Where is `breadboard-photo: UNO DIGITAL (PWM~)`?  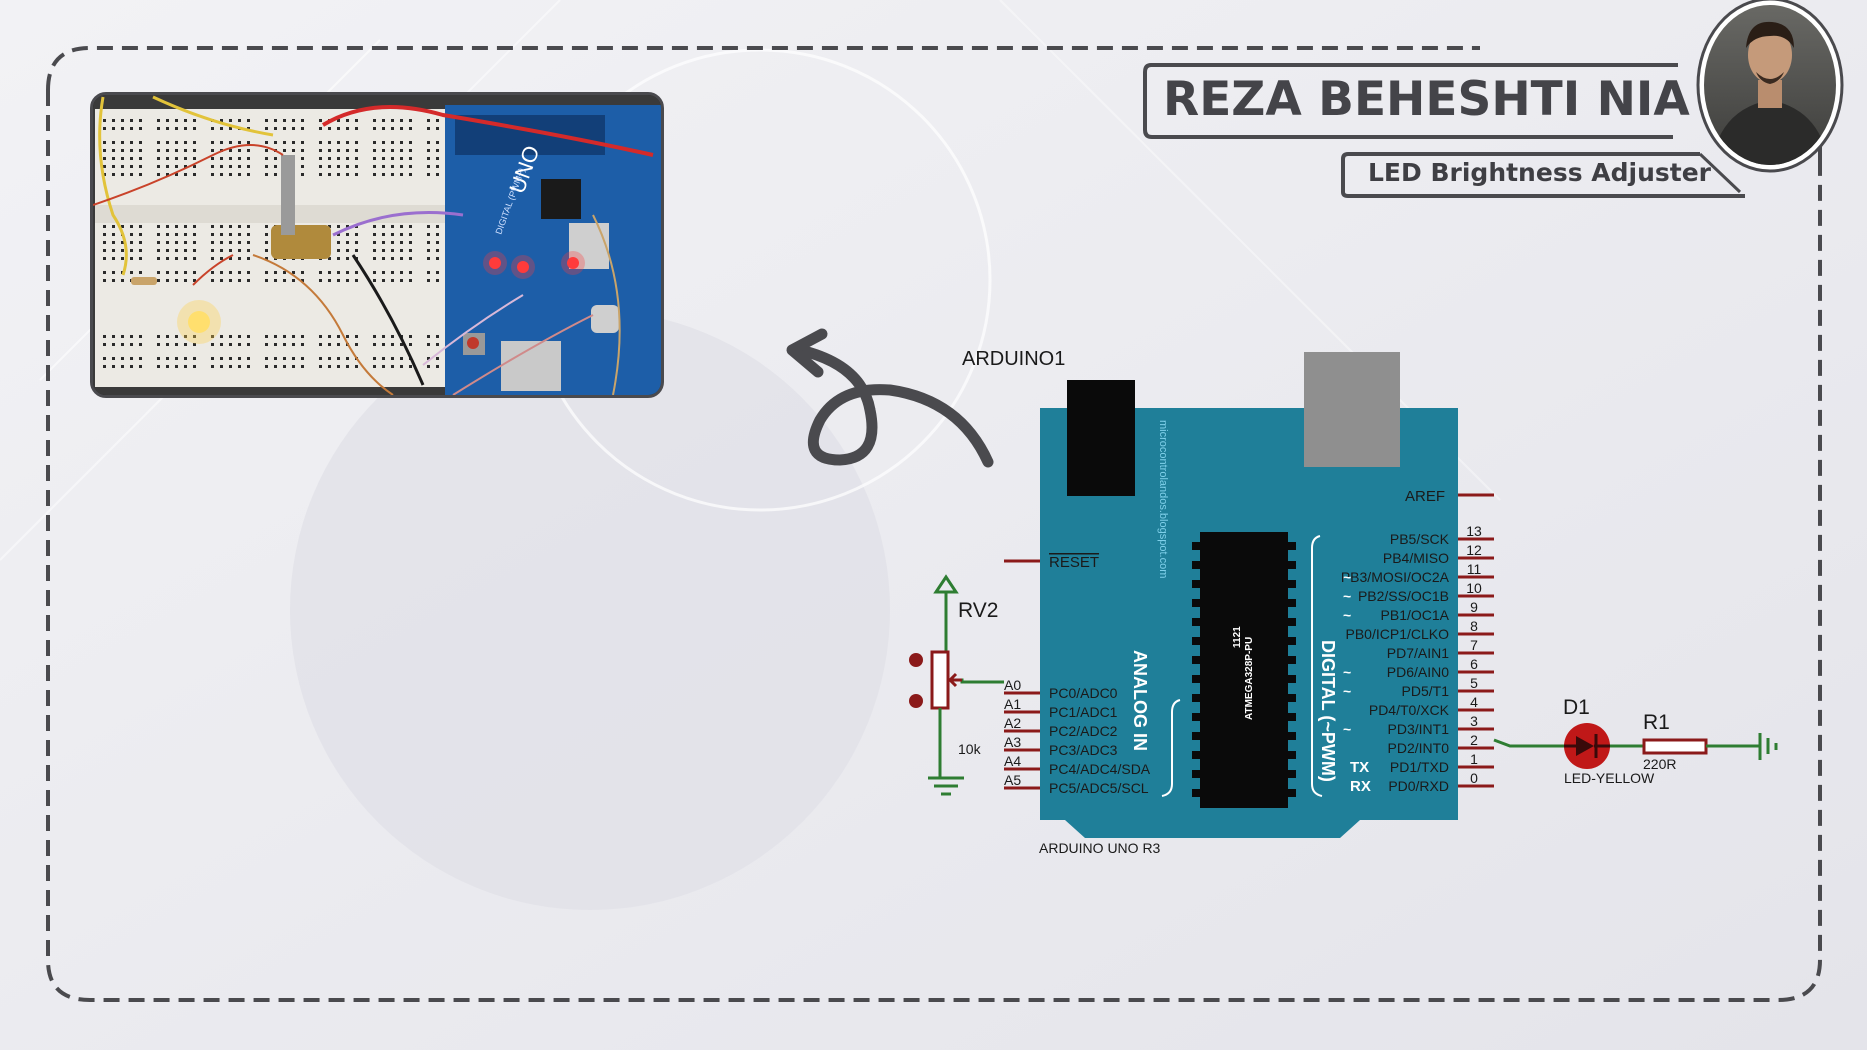
breadboard-photo: UNO DIGITAL (PWM~) is located at coordinates (377, 245).